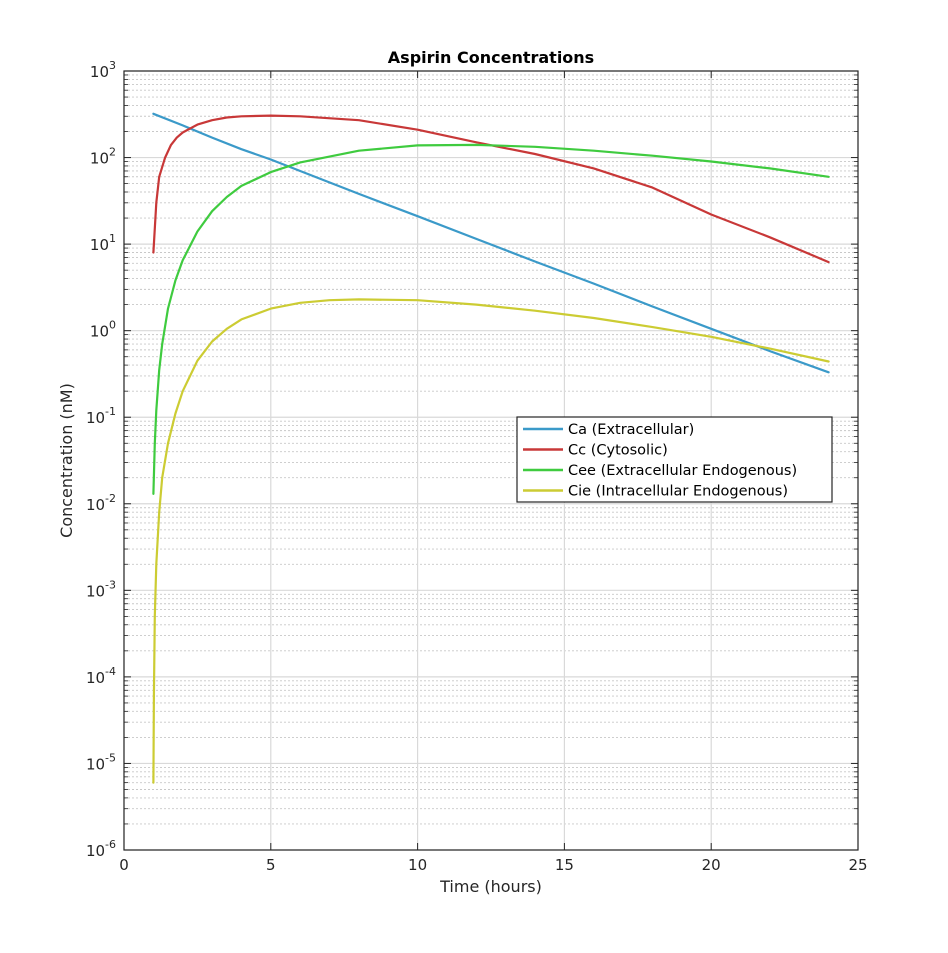 The image size is (948, 953). What do you see at coordinates (618, 451) in the screenshot?
I see `legend-label-2: Cc (Cytosolic)` at bounding box center [618, 451].